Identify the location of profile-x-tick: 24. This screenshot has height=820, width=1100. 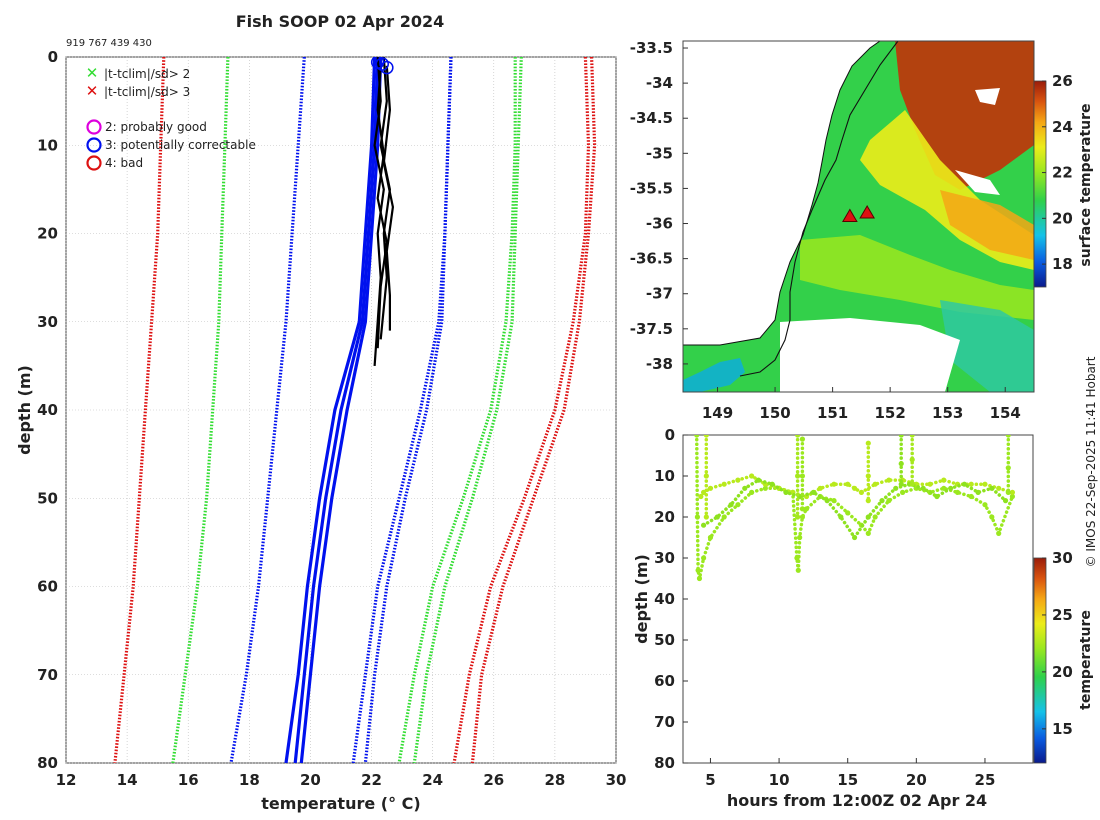
(432, 780).